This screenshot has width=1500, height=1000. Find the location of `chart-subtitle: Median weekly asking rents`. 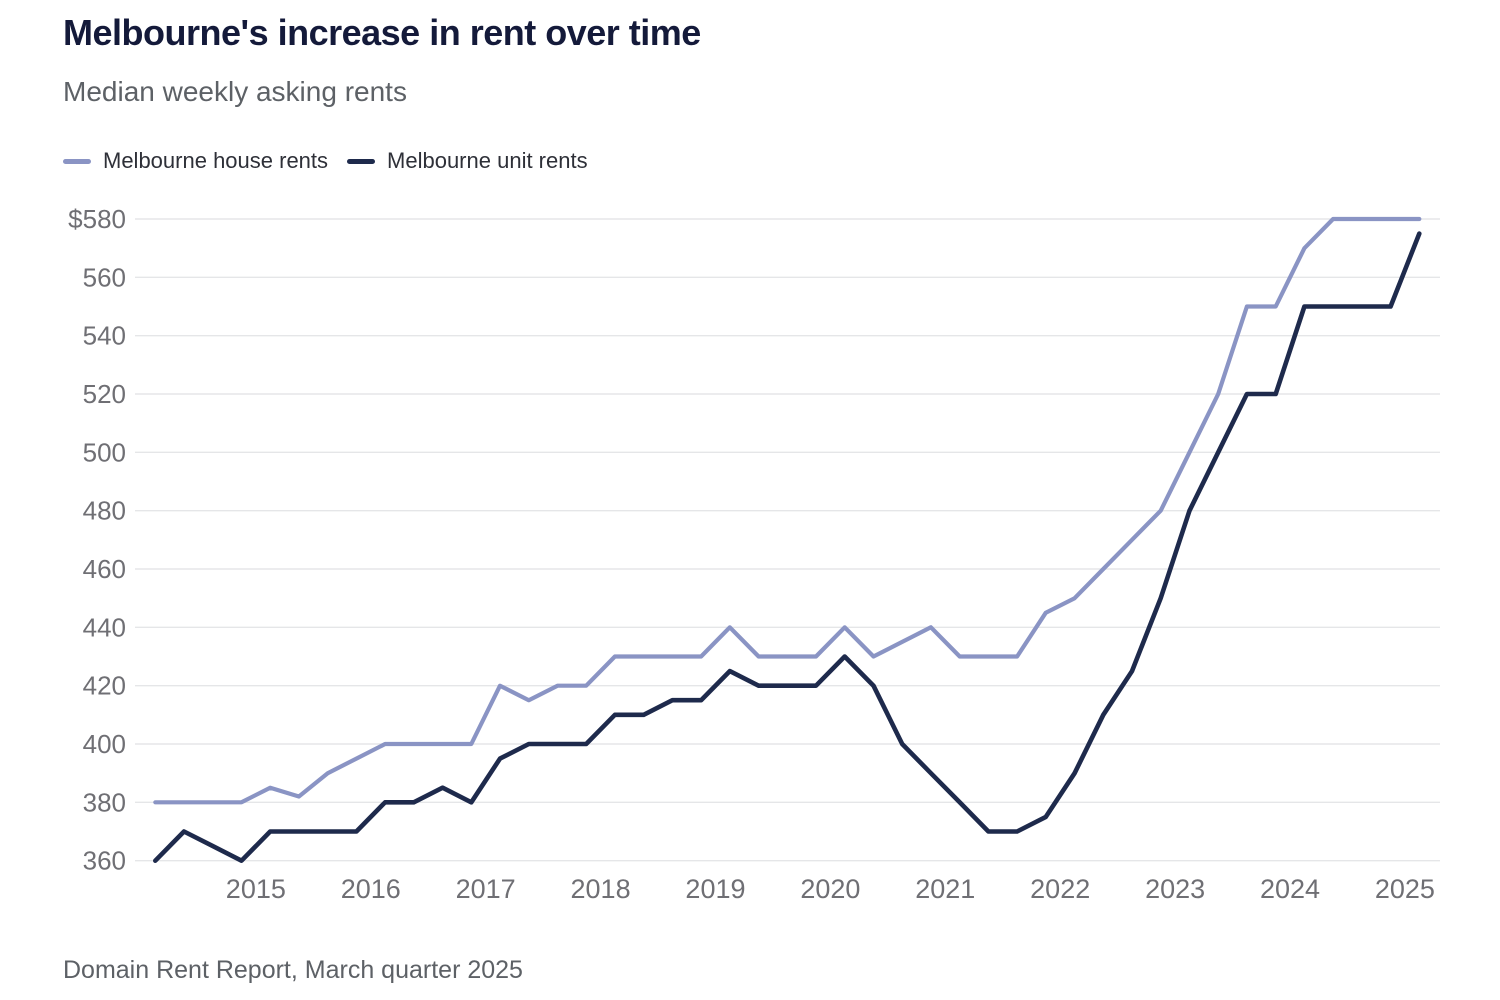

chart-subtitle: Median weekly asking rents is located at coordinates (235, 91).